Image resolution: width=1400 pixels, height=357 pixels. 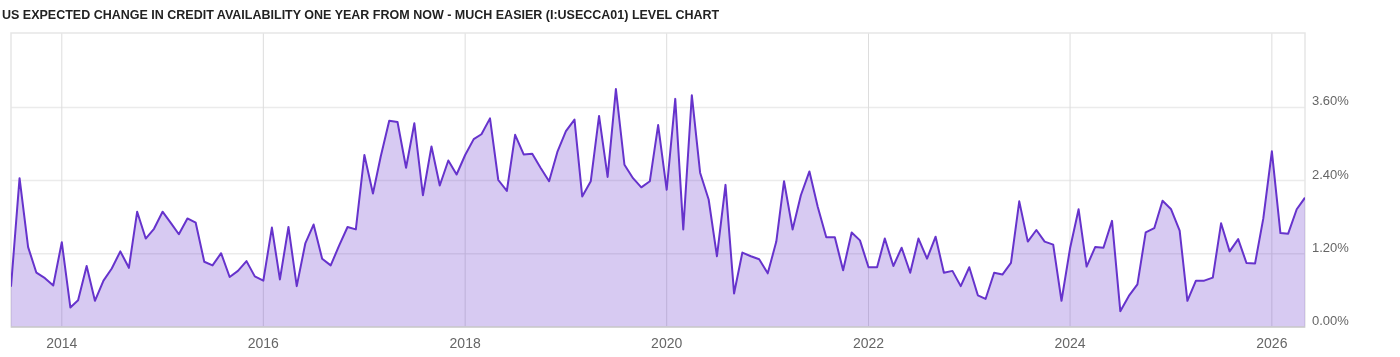 I want to click on x-tick-label: 2022, so click(x=868, y=343).